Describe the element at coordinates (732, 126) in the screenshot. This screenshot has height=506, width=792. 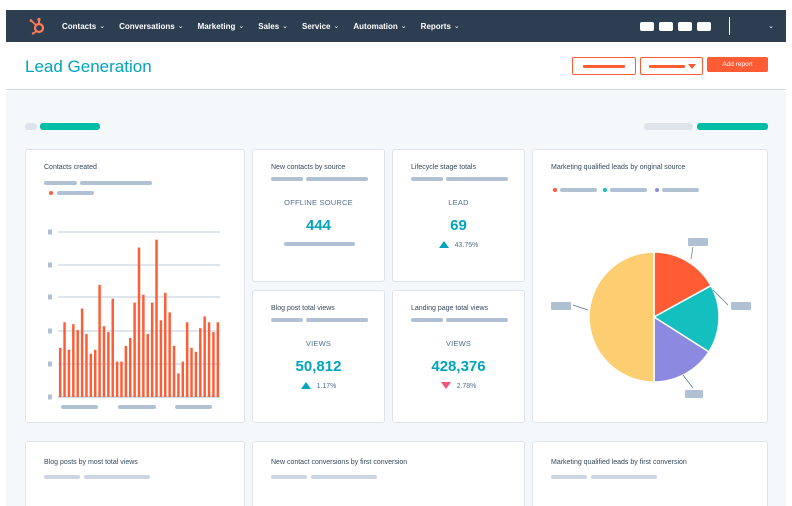
I see `date-range-chip` at that location.